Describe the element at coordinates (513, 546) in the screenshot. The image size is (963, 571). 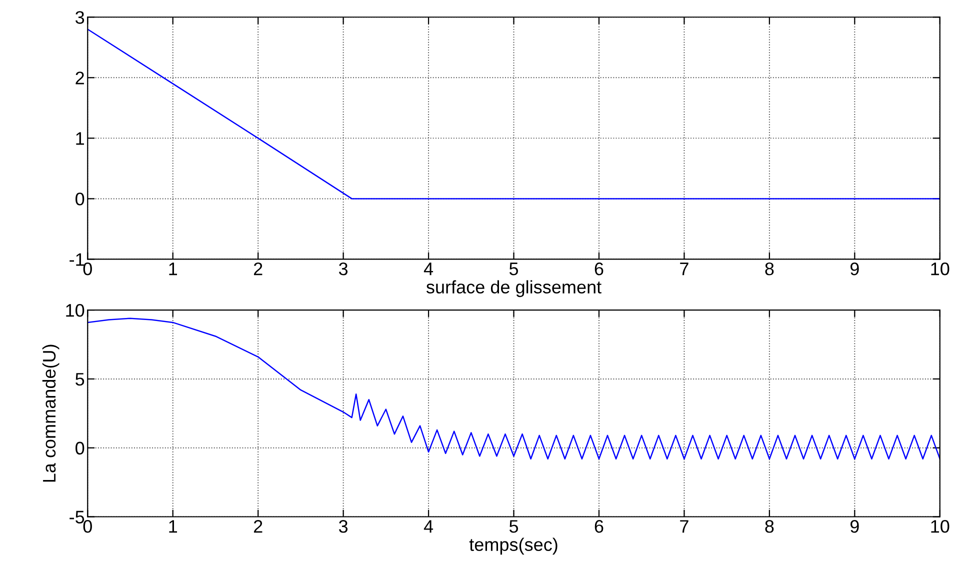
I see `x-axis-title: temps(sec)` at that location.